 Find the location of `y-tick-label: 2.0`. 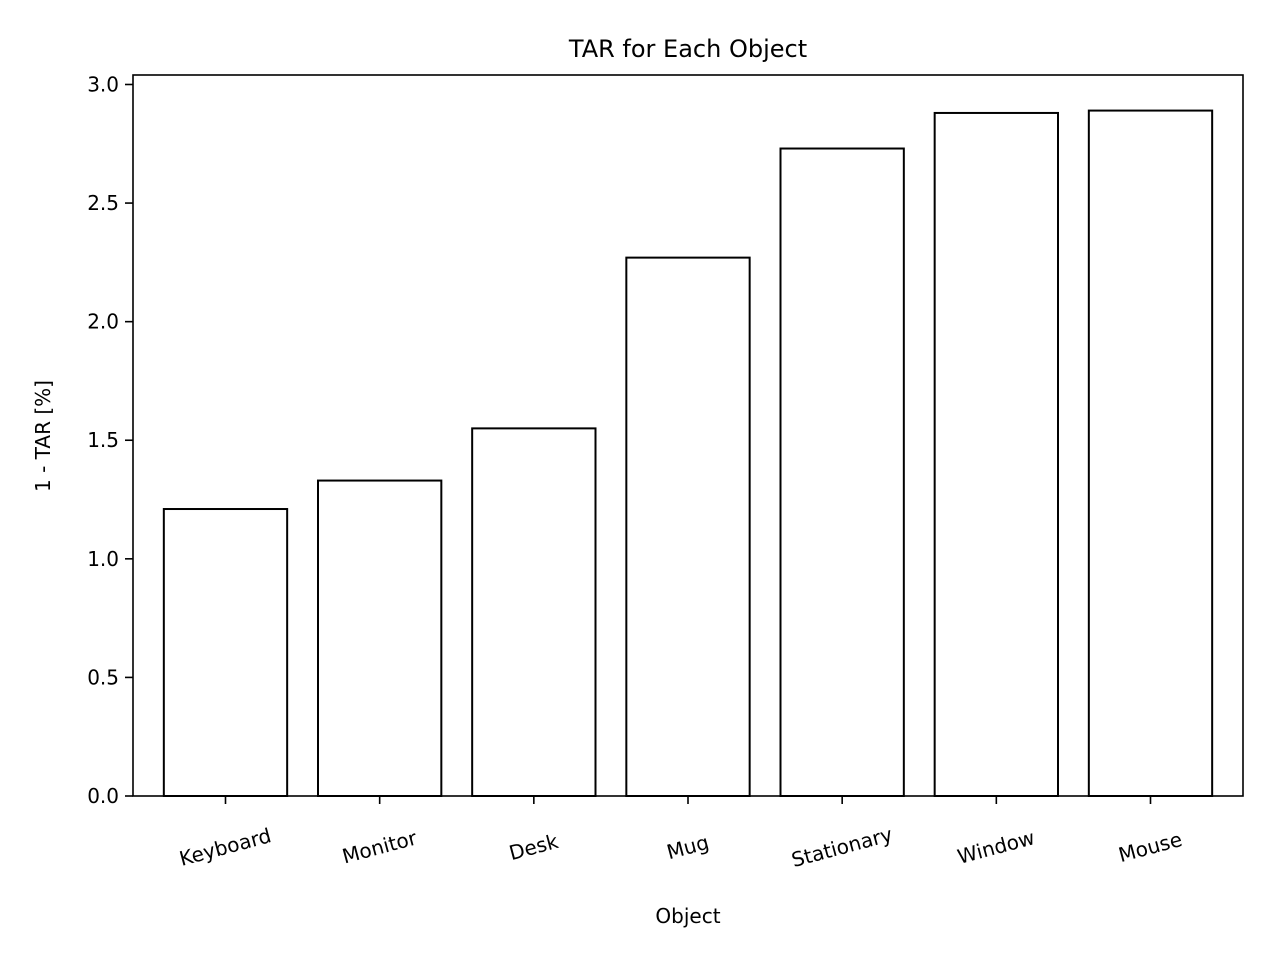

y-tick-label: 2.0 is located at coordinates (103, 322).